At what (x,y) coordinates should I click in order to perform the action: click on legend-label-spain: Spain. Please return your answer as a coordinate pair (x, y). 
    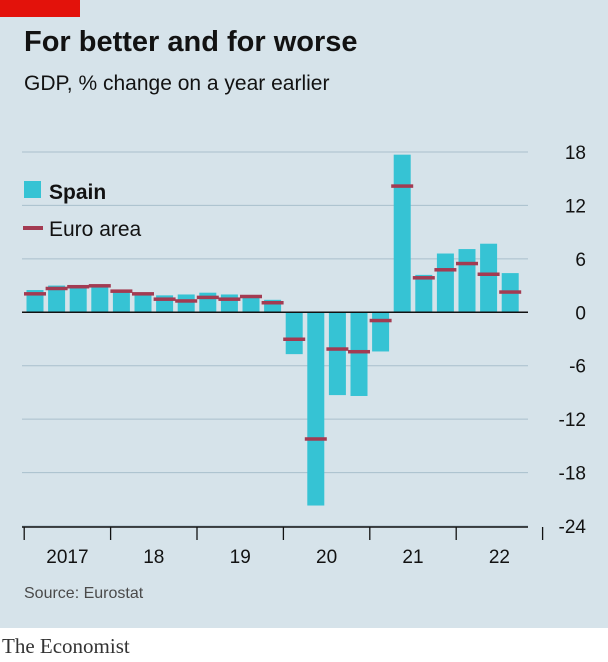
    Looking at the image, I should click on (77, 192).